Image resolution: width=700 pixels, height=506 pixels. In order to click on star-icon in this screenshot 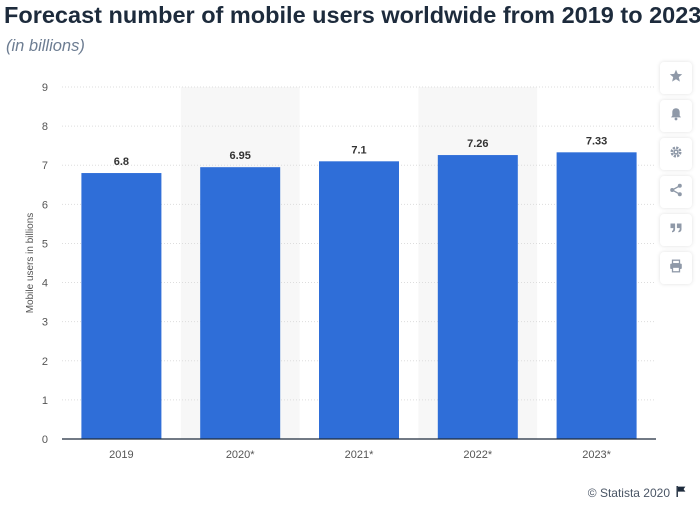, I will do `click(676, 78)`.